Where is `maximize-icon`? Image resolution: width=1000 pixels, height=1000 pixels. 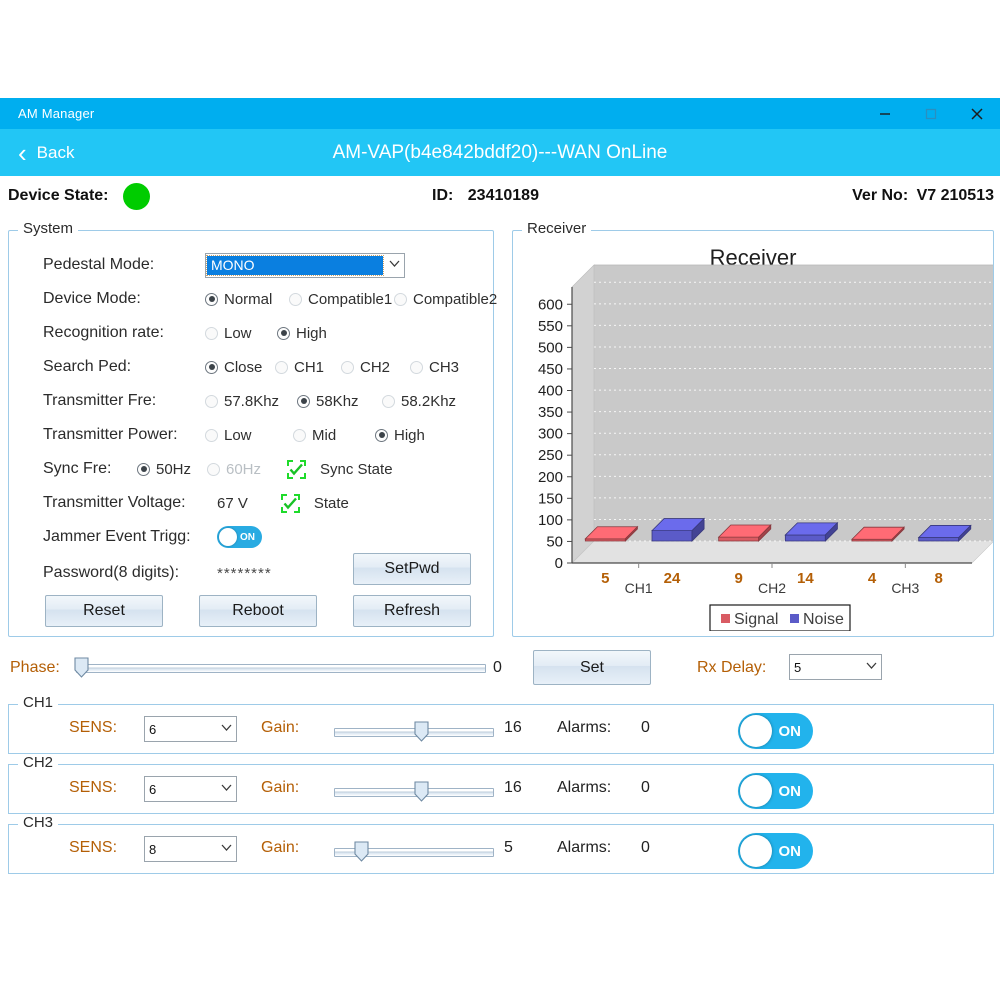 maximize-icon is located at coordinates (931, 113).